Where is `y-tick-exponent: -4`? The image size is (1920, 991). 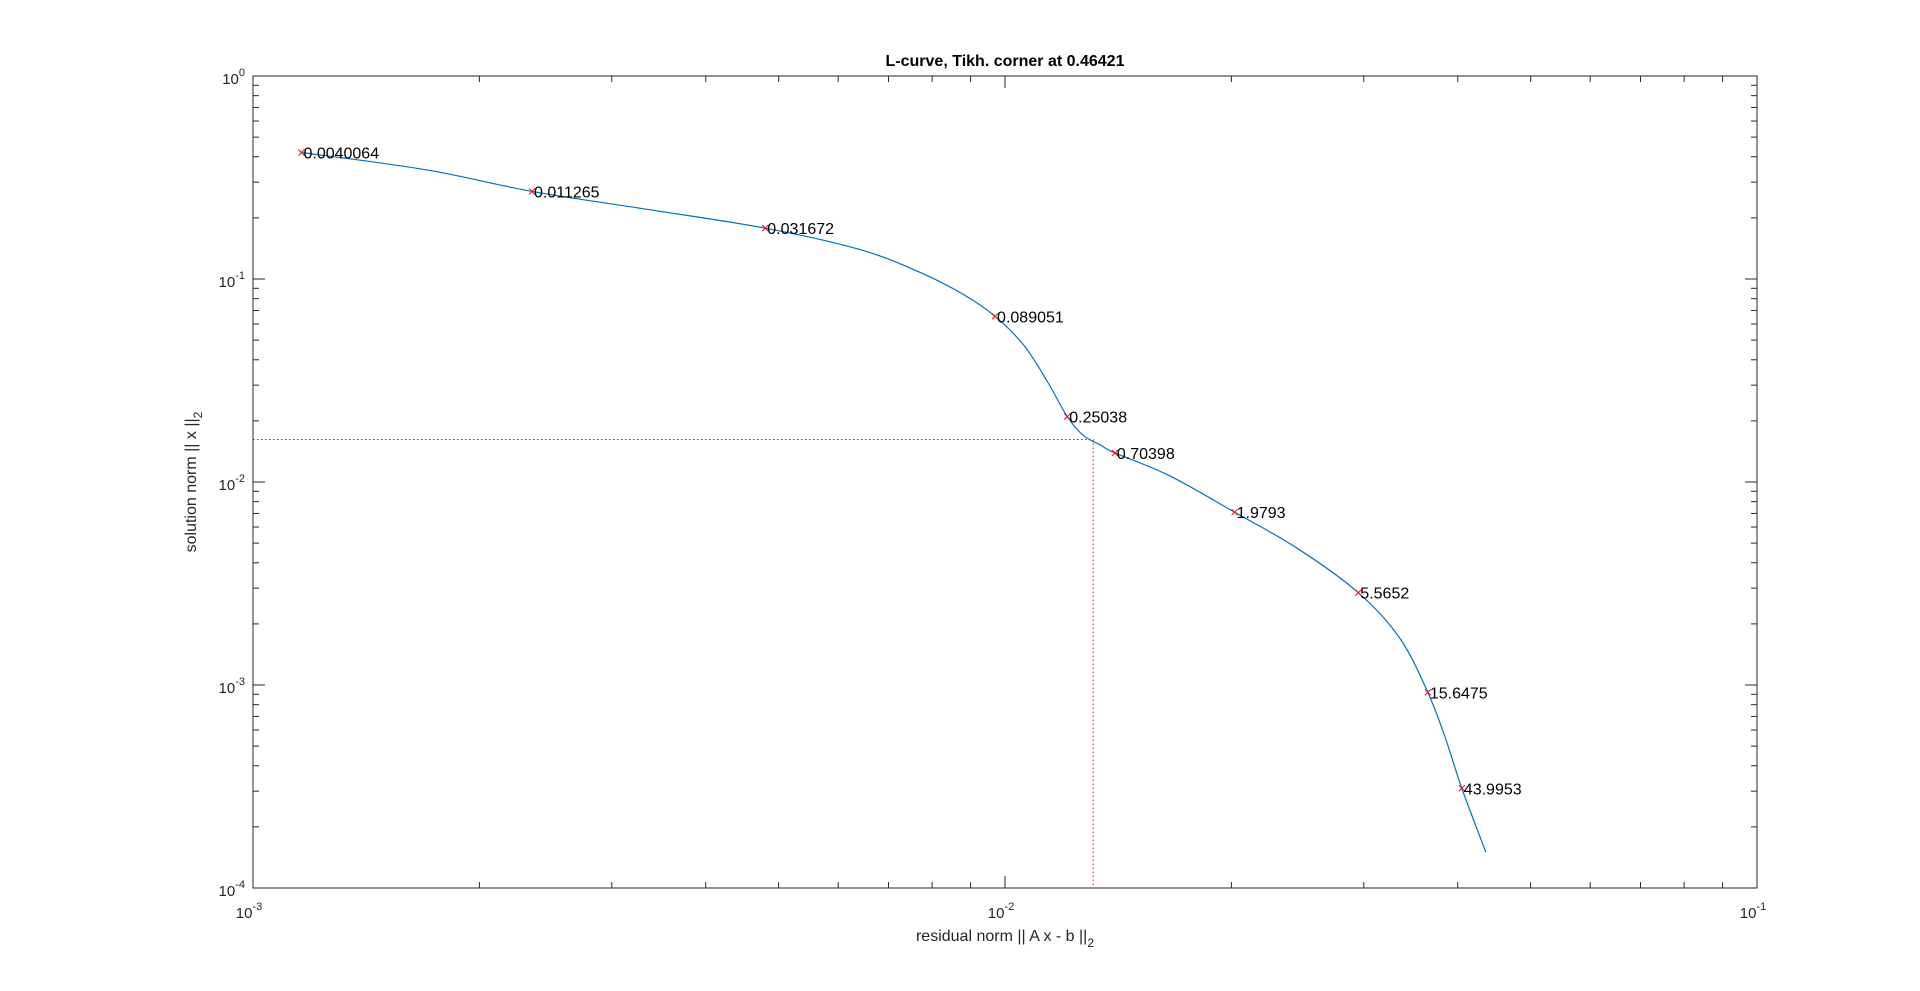
y-tick-exponent: -4 is located at coordinates (240, 885).